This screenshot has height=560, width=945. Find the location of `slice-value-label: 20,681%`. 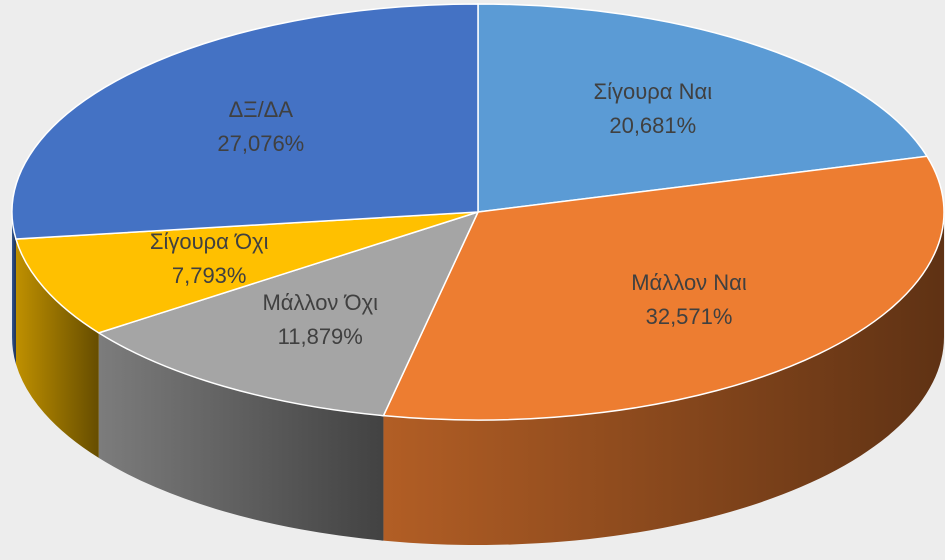

slice-value-label: 20,681% is located at coordinates (652, 125).